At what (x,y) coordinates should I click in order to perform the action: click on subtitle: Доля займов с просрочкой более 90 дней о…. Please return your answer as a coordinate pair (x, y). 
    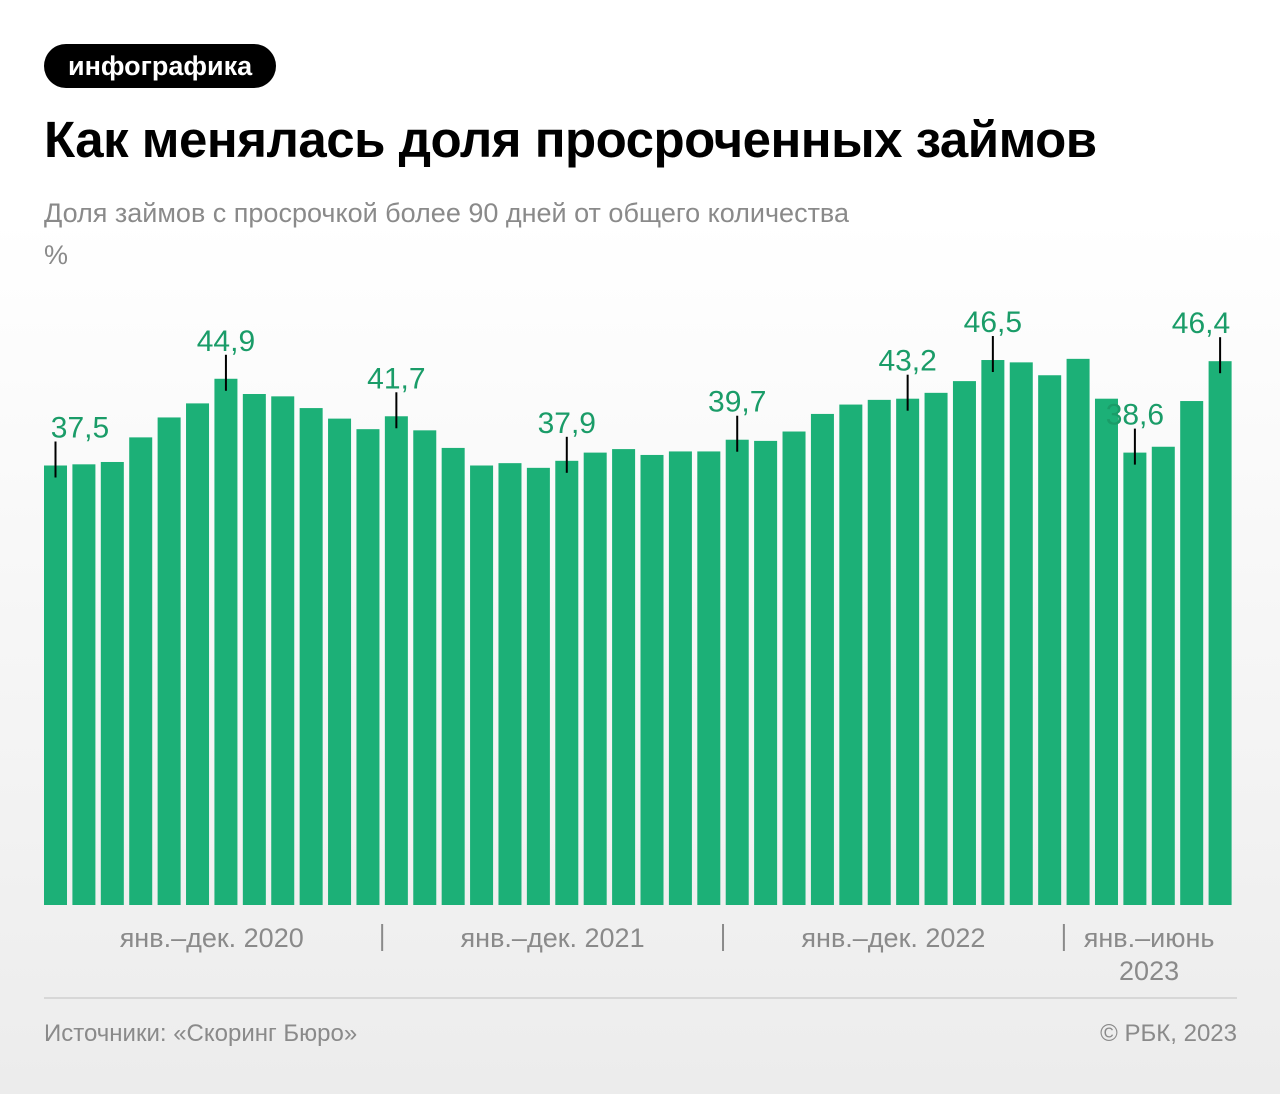
    Looking at the image, I should click on (446, 213).